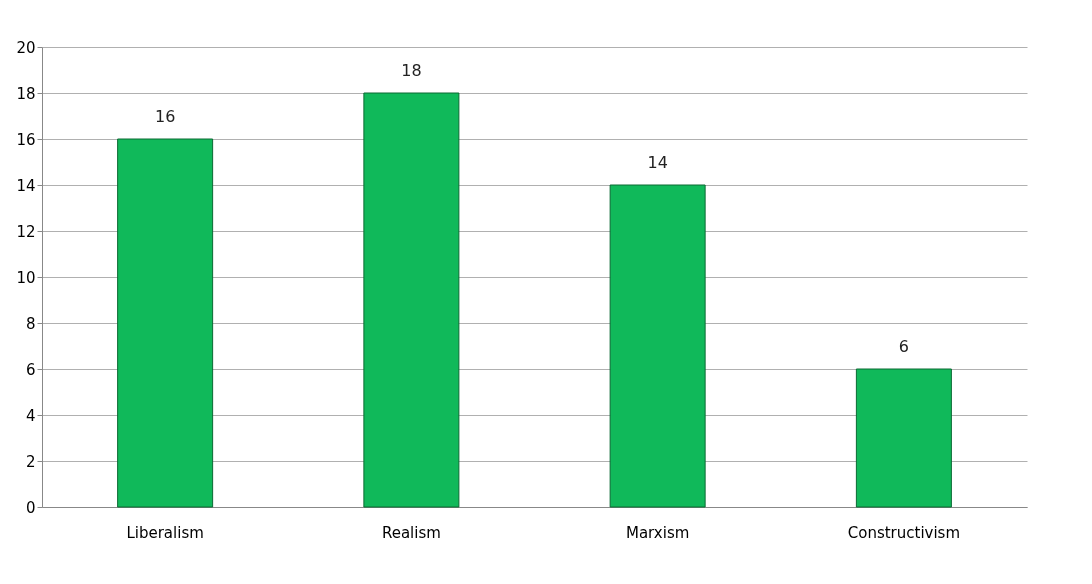  I want to click on data-label: 6, so click(903, 346).